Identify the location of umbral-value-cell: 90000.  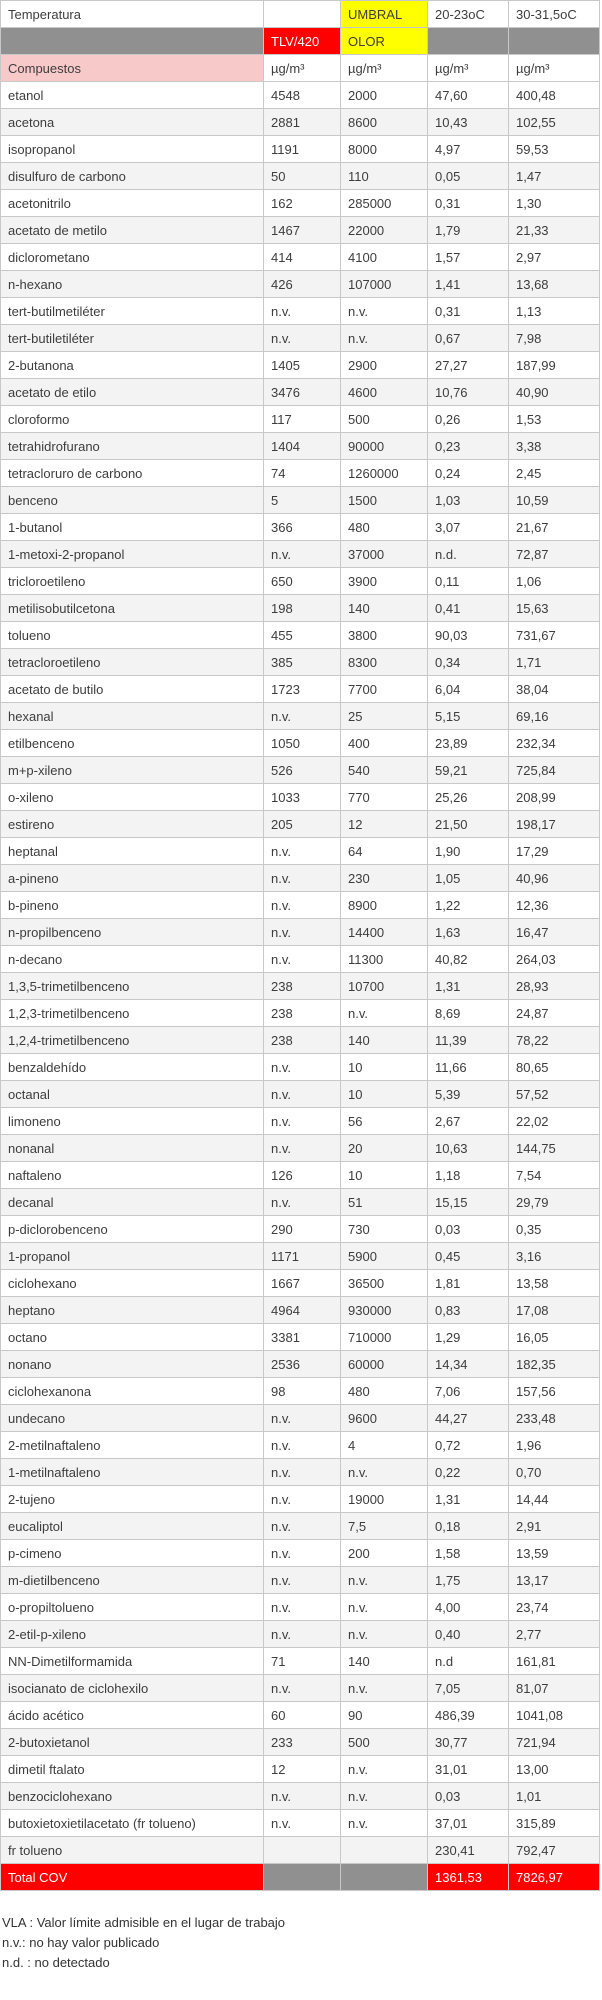
(384, 446).